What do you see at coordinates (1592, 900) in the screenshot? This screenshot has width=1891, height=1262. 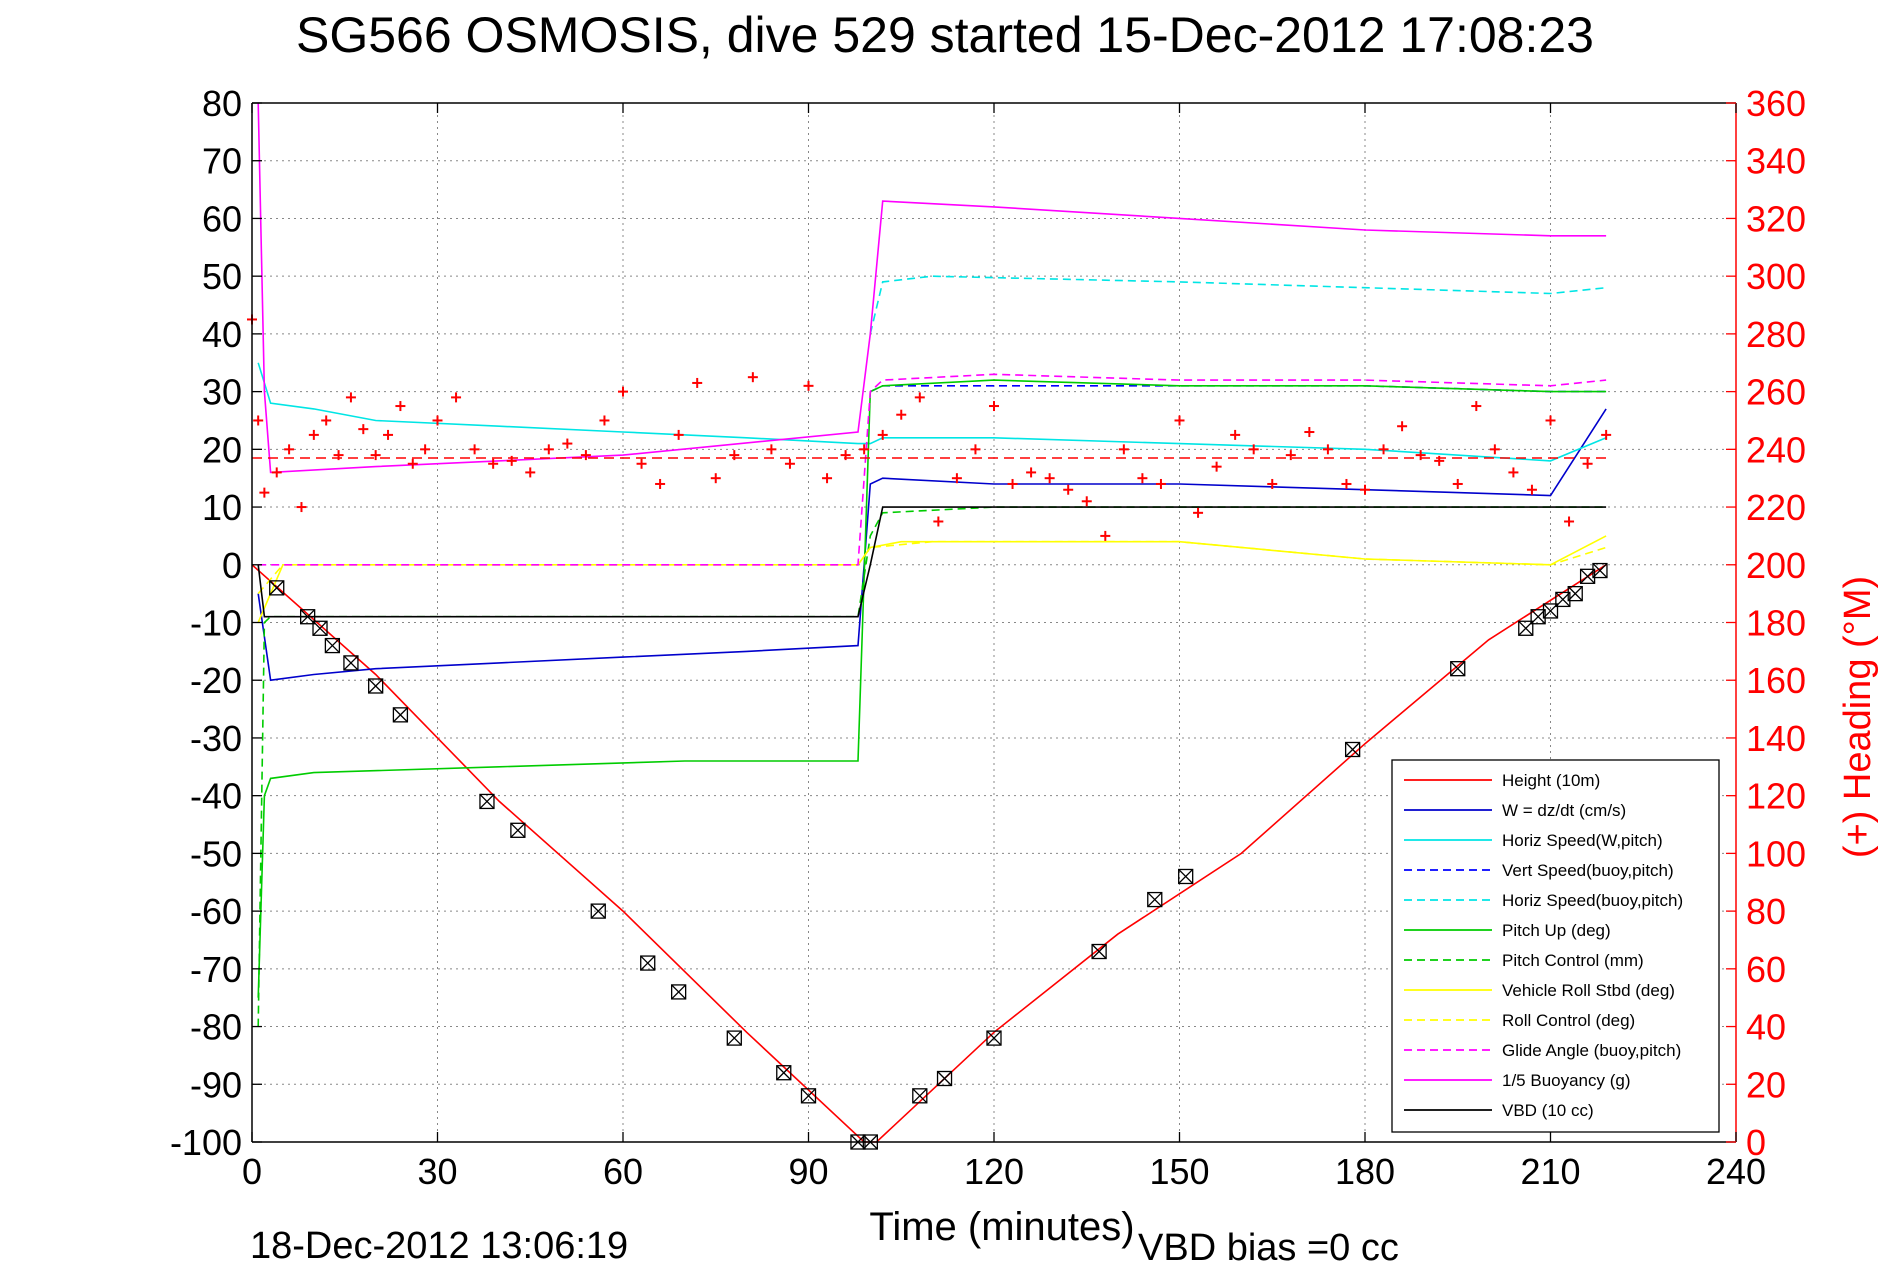 I see `legend-label-4: Horiz Speed(buoy,pitch)` at bounding box center [1592, 900].